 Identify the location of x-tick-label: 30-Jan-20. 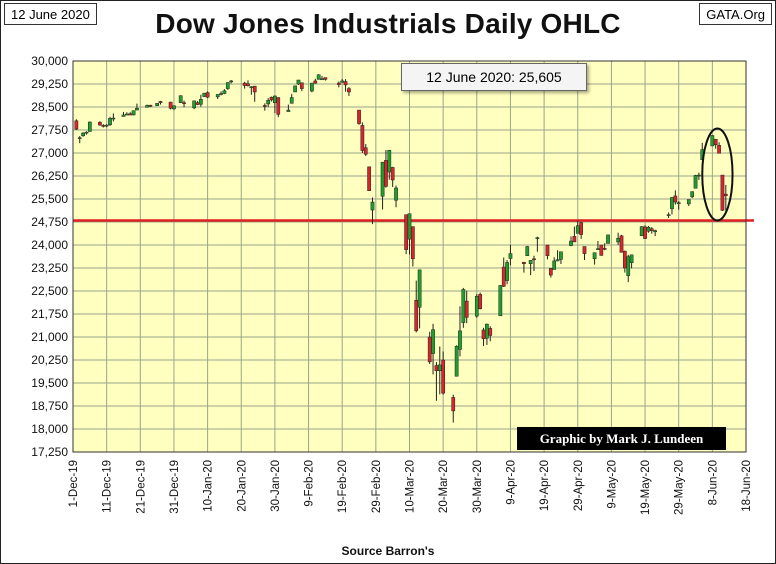
(276, 486).